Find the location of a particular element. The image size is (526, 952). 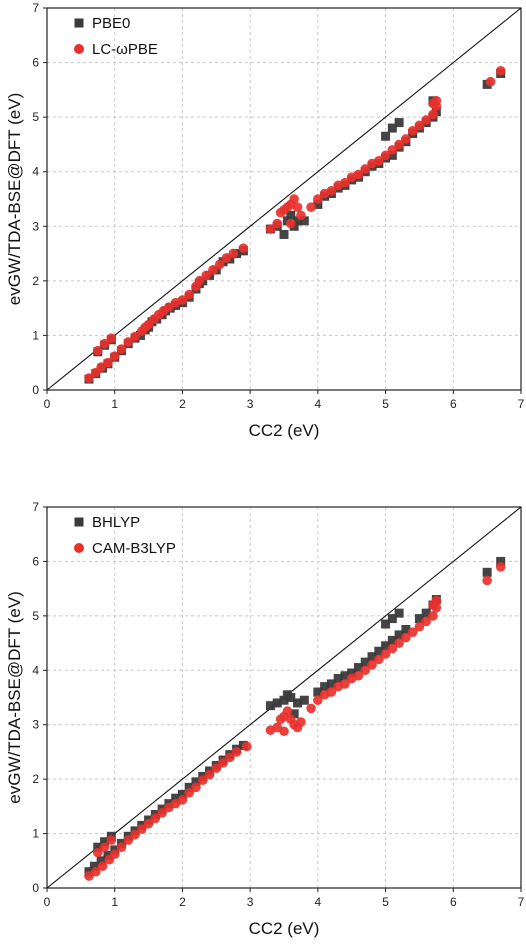

legend-marker-circle is located at coordinates (79, 548).